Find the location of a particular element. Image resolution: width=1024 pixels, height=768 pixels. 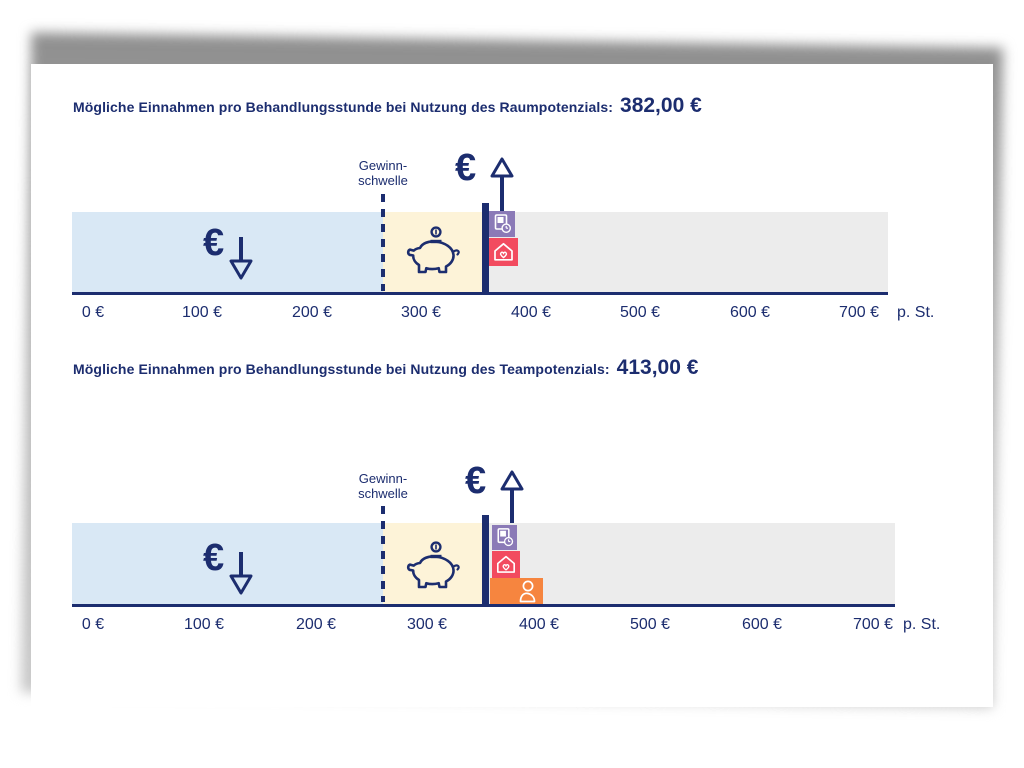

chart-value: 413,00 € is located at coordinates (657, 367).